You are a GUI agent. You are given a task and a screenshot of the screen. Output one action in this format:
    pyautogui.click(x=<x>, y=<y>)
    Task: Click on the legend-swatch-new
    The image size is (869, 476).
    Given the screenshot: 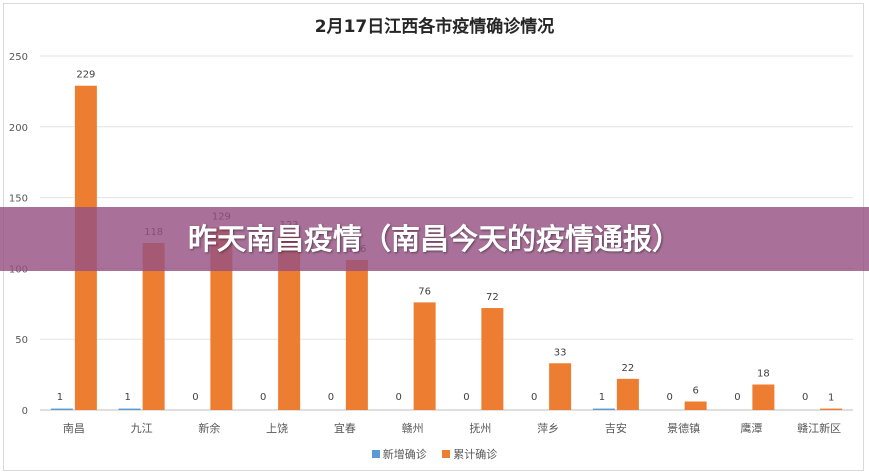 What is the action you would take?
    pyautogui.click(x=375, y=454)
    